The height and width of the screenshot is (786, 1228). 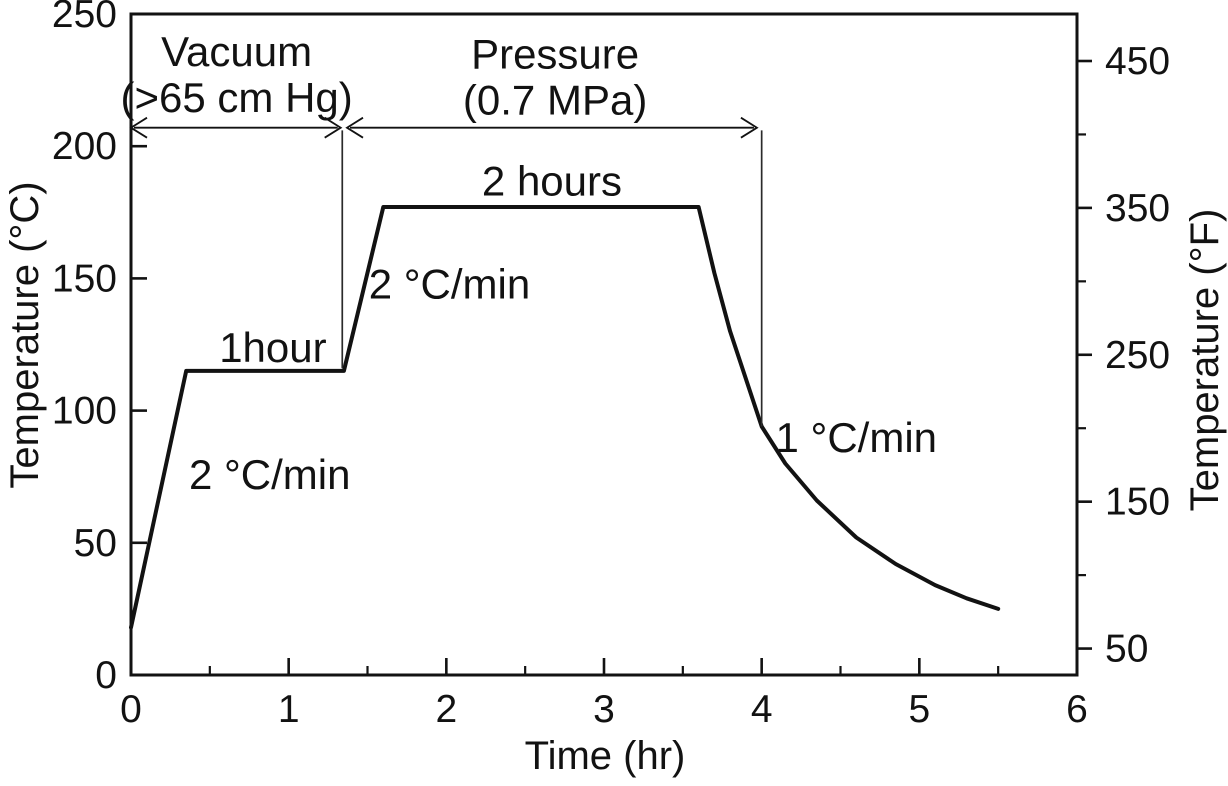 I want to click on x-tick-label: 6, so click(x=1077, y=709).